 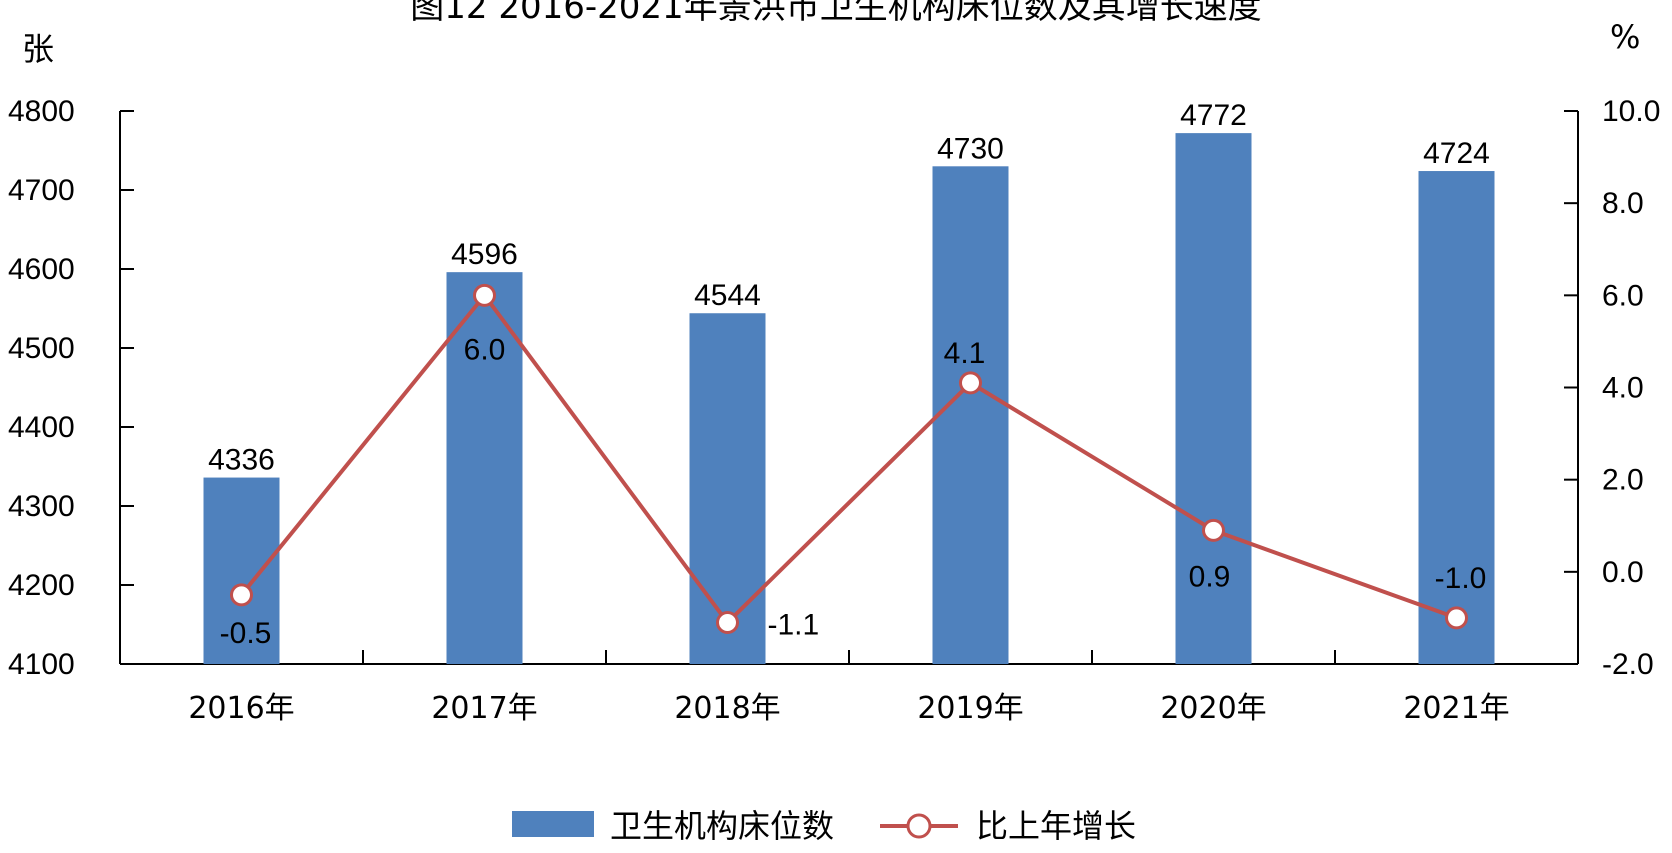 What do you see at coordinates (41, 664) in the screenshot?
I see `left-axis-tick-label: 4100` at bounding box center [41, 664].